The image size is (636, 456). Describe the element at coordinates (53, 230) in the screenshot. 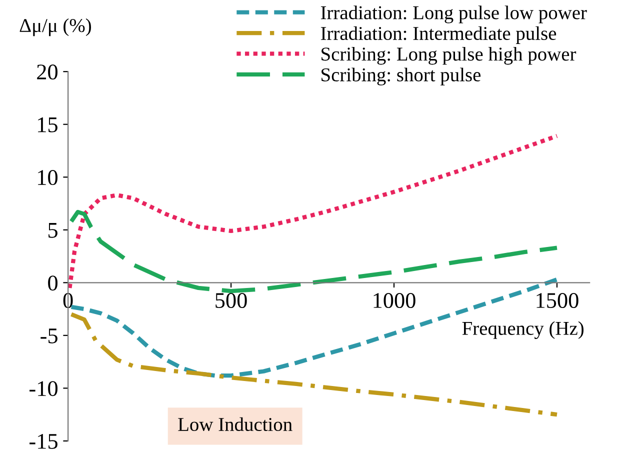

I see `y-tick-label: 5` at that location.